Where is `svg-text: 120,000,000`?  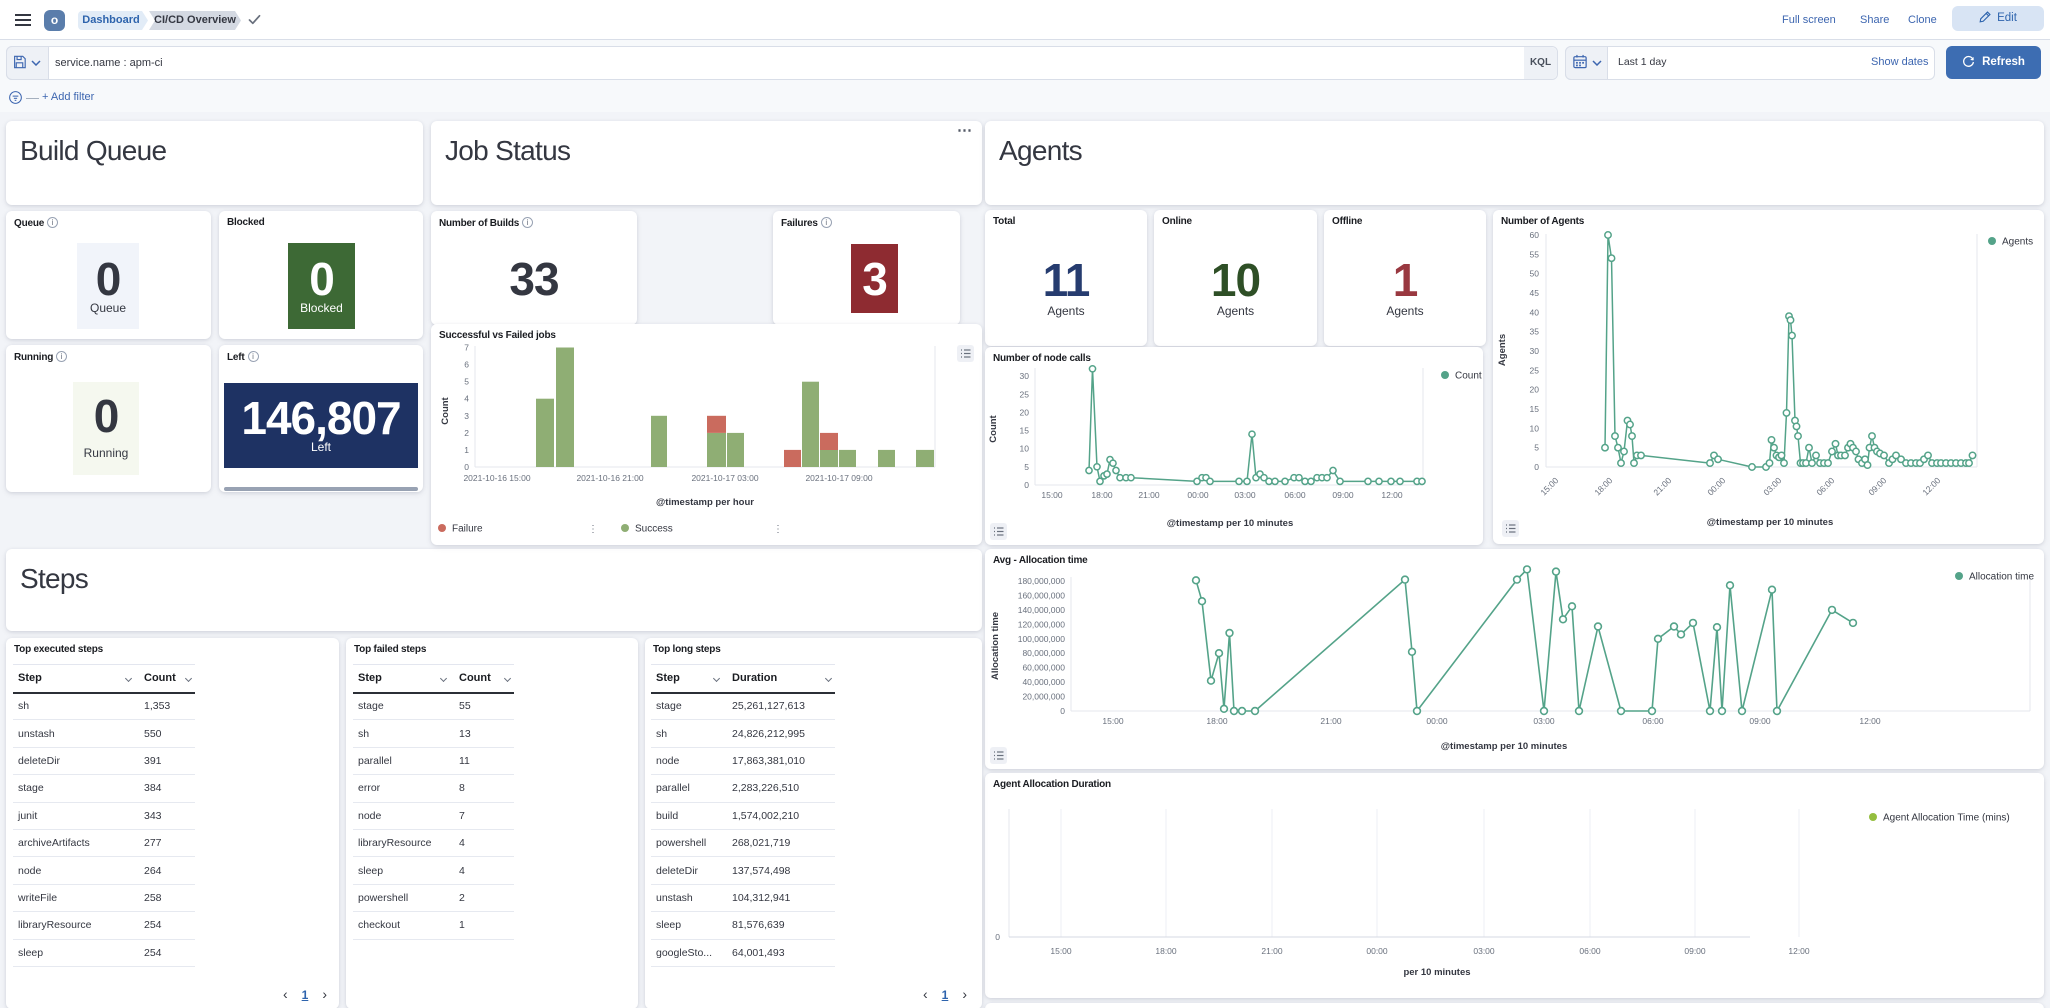
svg-text: 120,000,000 is located at coordinates (1042, 624).